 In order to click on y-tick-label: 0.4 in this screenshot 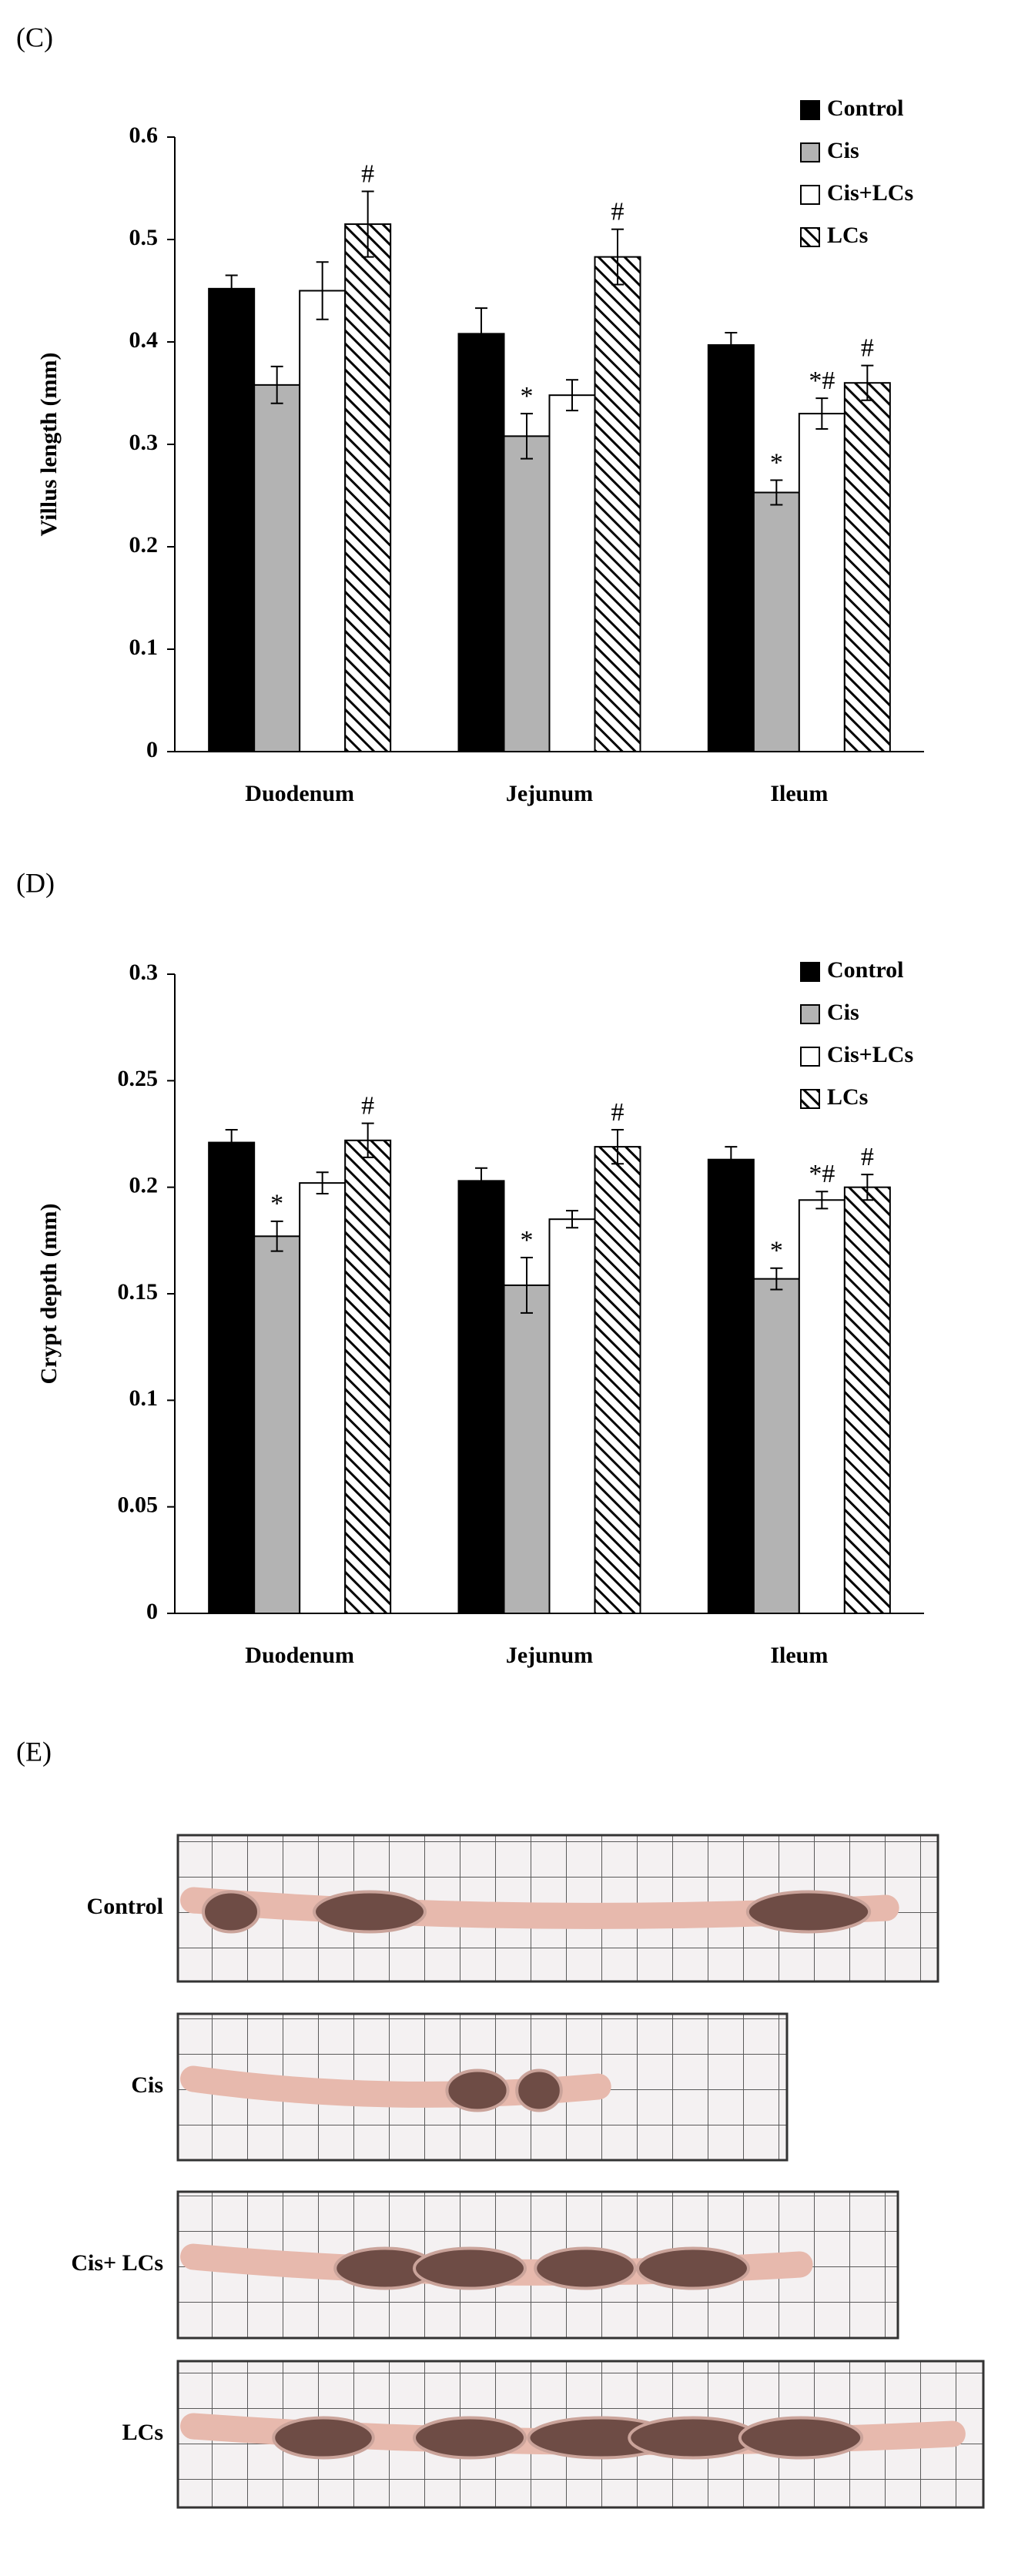, I will do `click(144, 340)`.